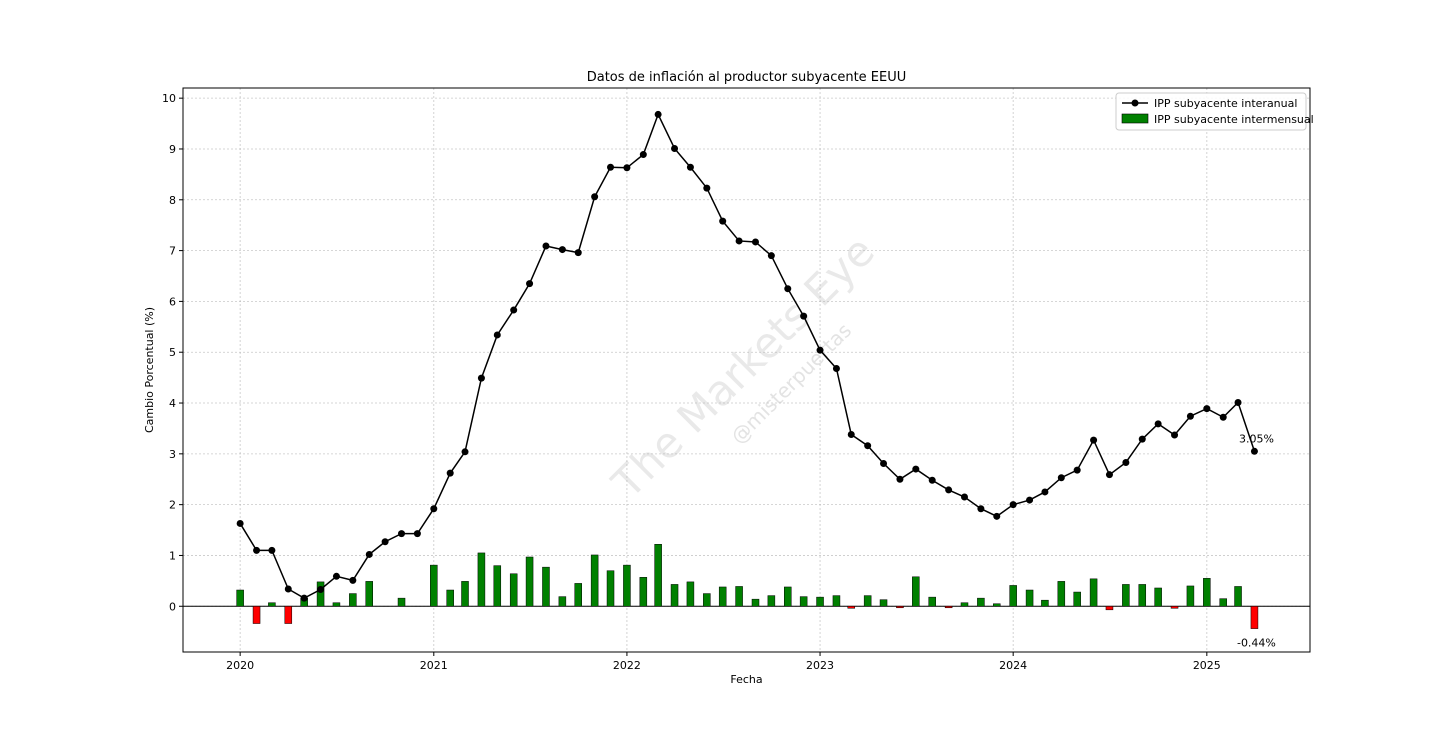  I want to click on y-tick-label: 1, so click(172, 555).